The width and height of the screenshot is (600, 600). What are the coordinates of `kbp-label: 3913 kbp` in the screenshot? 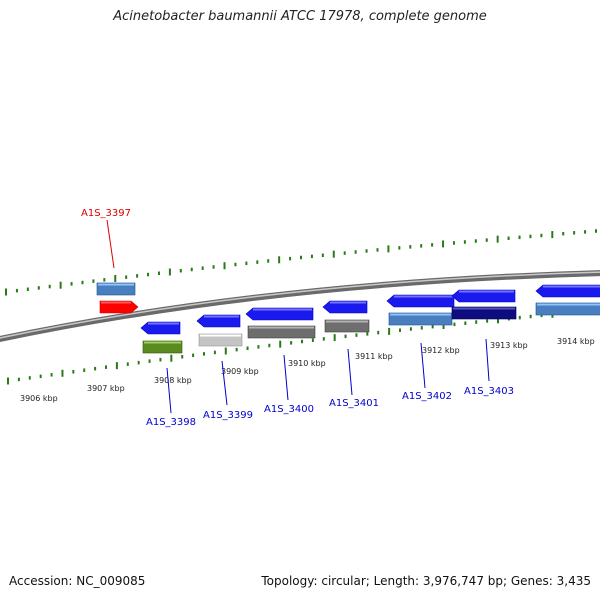 It's located at (509, 345).